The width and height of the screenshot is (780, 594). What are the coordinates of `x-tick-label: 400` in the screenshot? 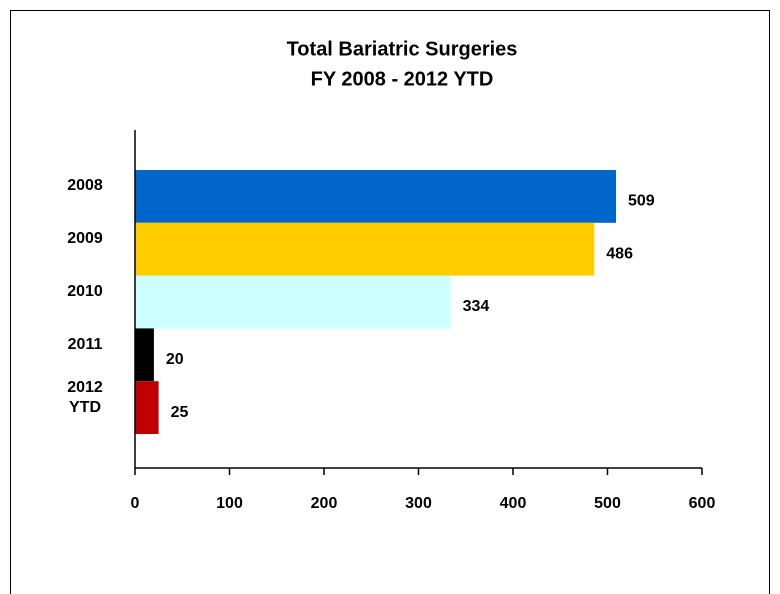 It's located at (513, 503).